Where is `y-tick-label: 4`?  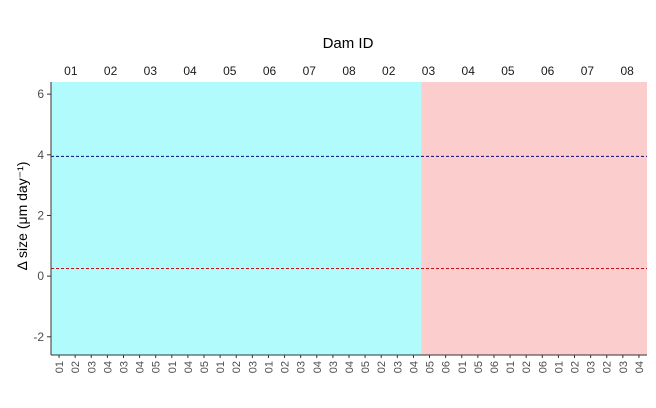
y-tick-label: 4 is located at coordinates (40, 155).